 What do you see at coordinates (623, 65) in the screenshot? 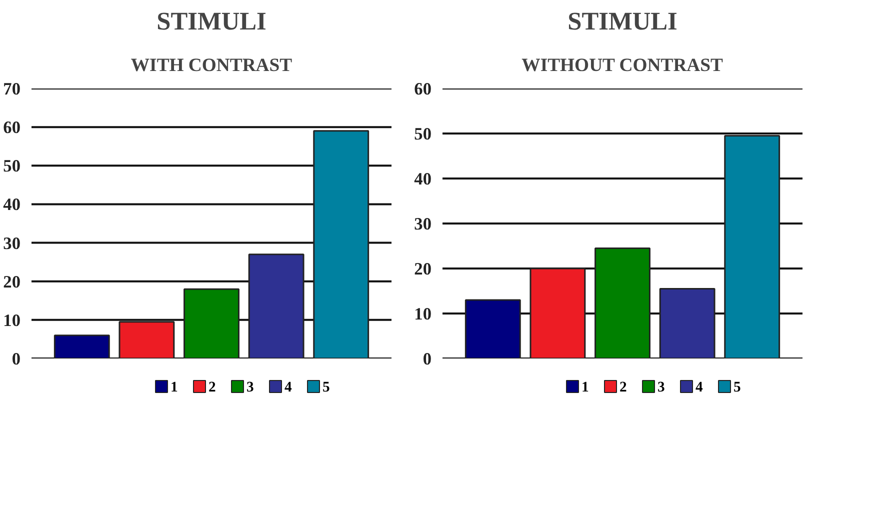
I see `chart-subtitle: WITHOUT CONTRAST` at bounding box center [623, 65].